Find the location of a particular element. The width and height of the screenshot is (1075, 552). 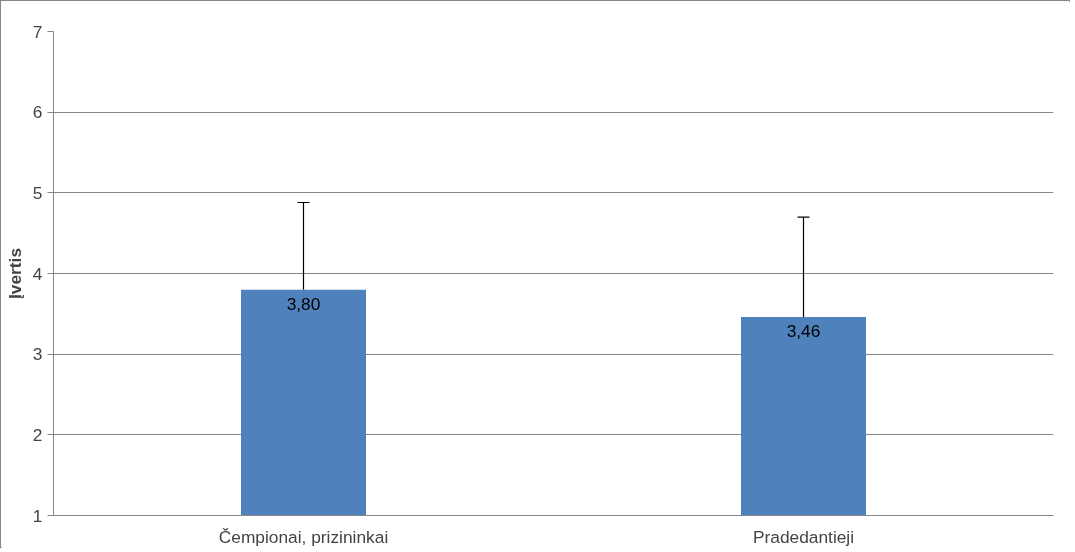

data-label: 3,46 is located at coordinates (803, 331).